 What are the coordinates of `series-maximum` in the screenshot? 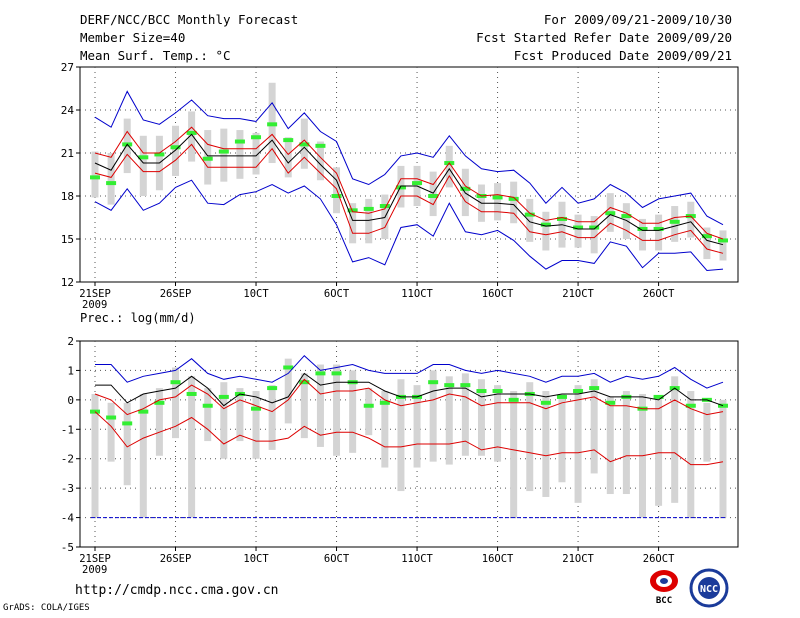 It's located at (409, 371).